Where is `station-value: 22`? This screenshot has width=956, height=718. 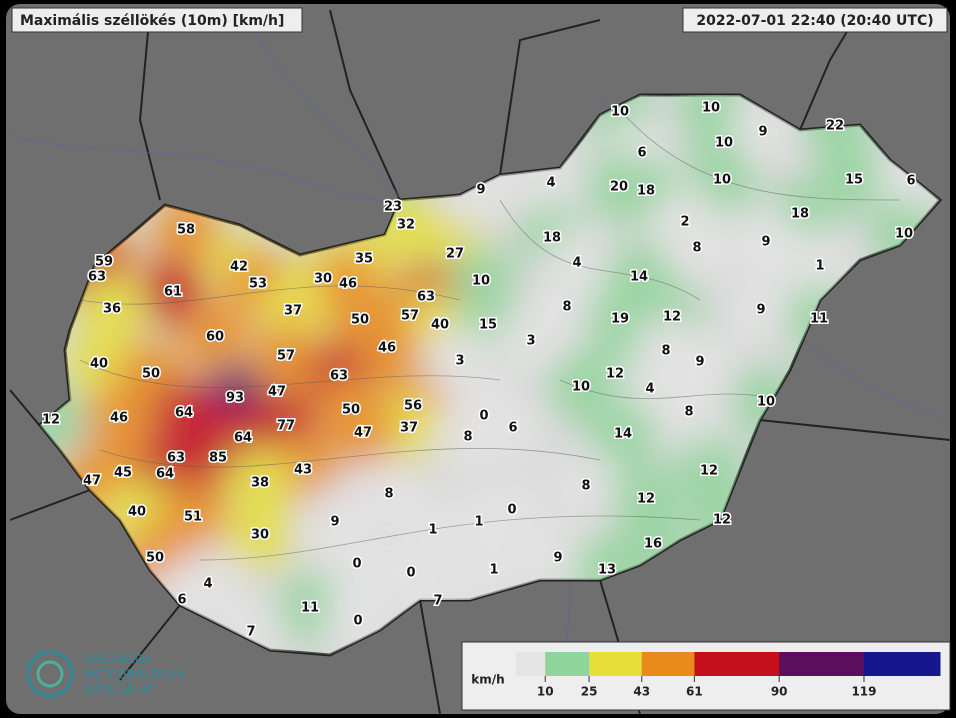
station-value: 22 is located at coordinates (835, 126).